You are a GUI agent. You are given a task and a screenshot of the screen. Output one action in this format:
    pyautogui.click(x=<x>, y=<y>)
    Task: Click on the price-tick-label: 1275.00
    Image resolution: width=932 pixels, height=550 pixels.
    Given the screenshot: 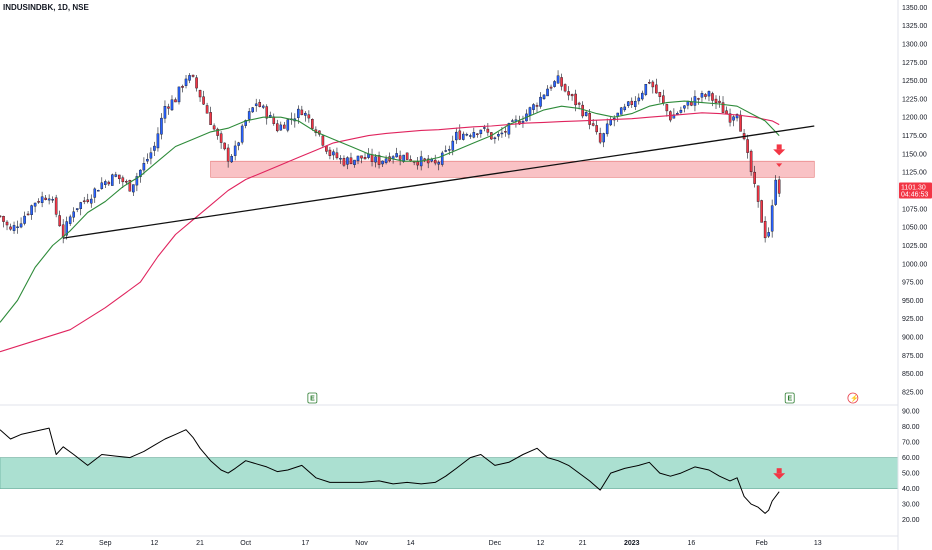 What is the action you would take?
    pyautogui.click(x=914, y=63)
    